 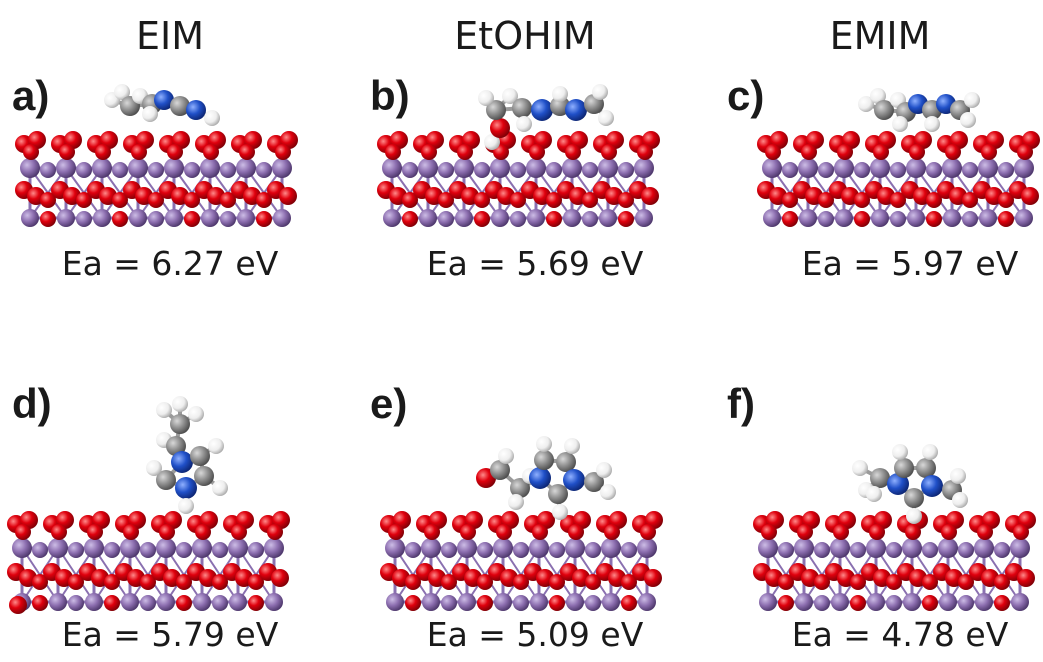 What do you see at coordinates (900, 634) in the screenshot?
I see `energy-label-f: Ea = 4.78 eV` at bounding box center [900, 634].